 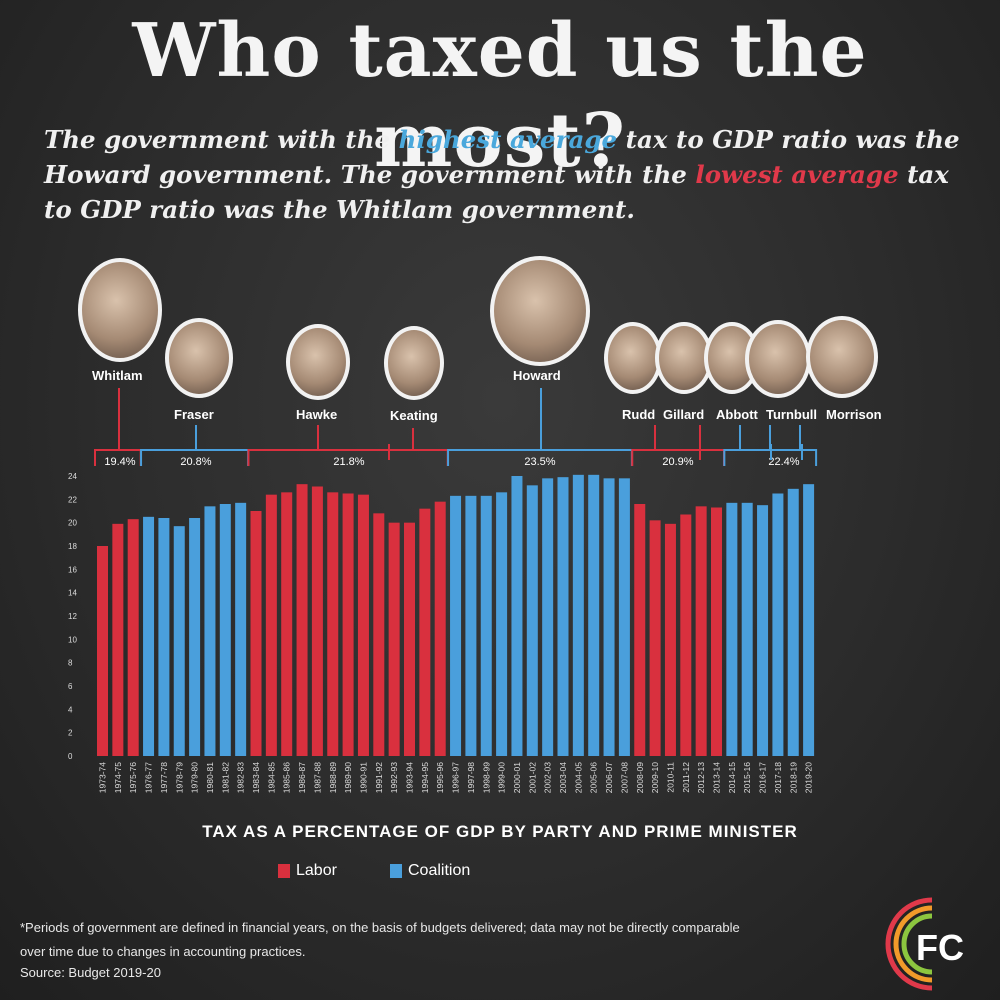 What do you see at coordinates (72, 616) in the screenshot?
I see `y-tick-label: 12` at bounding box center [72, 616].